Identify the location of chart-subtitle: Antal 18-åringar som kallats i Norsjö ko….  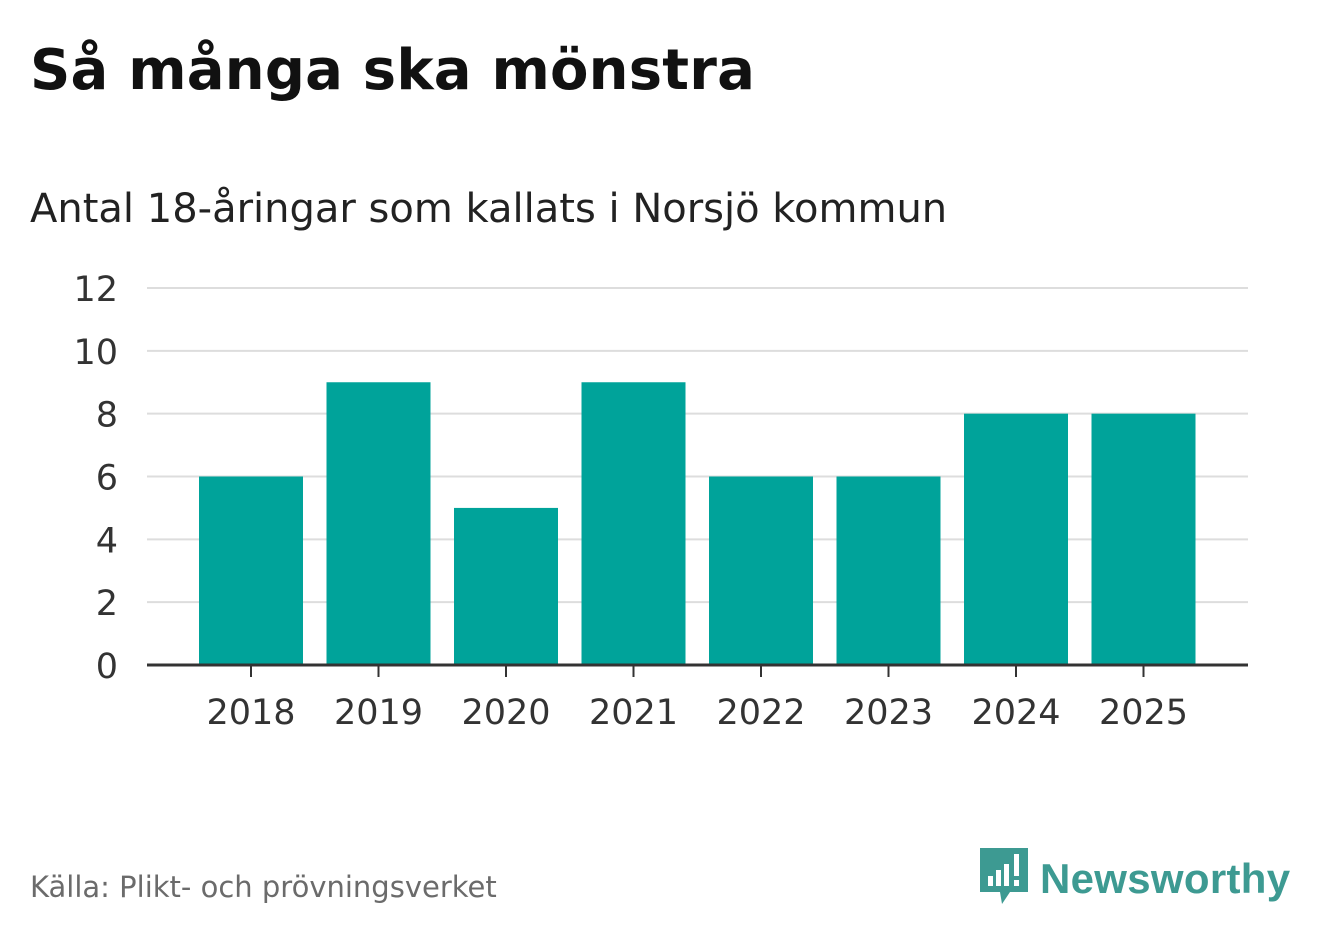
(489, 209).